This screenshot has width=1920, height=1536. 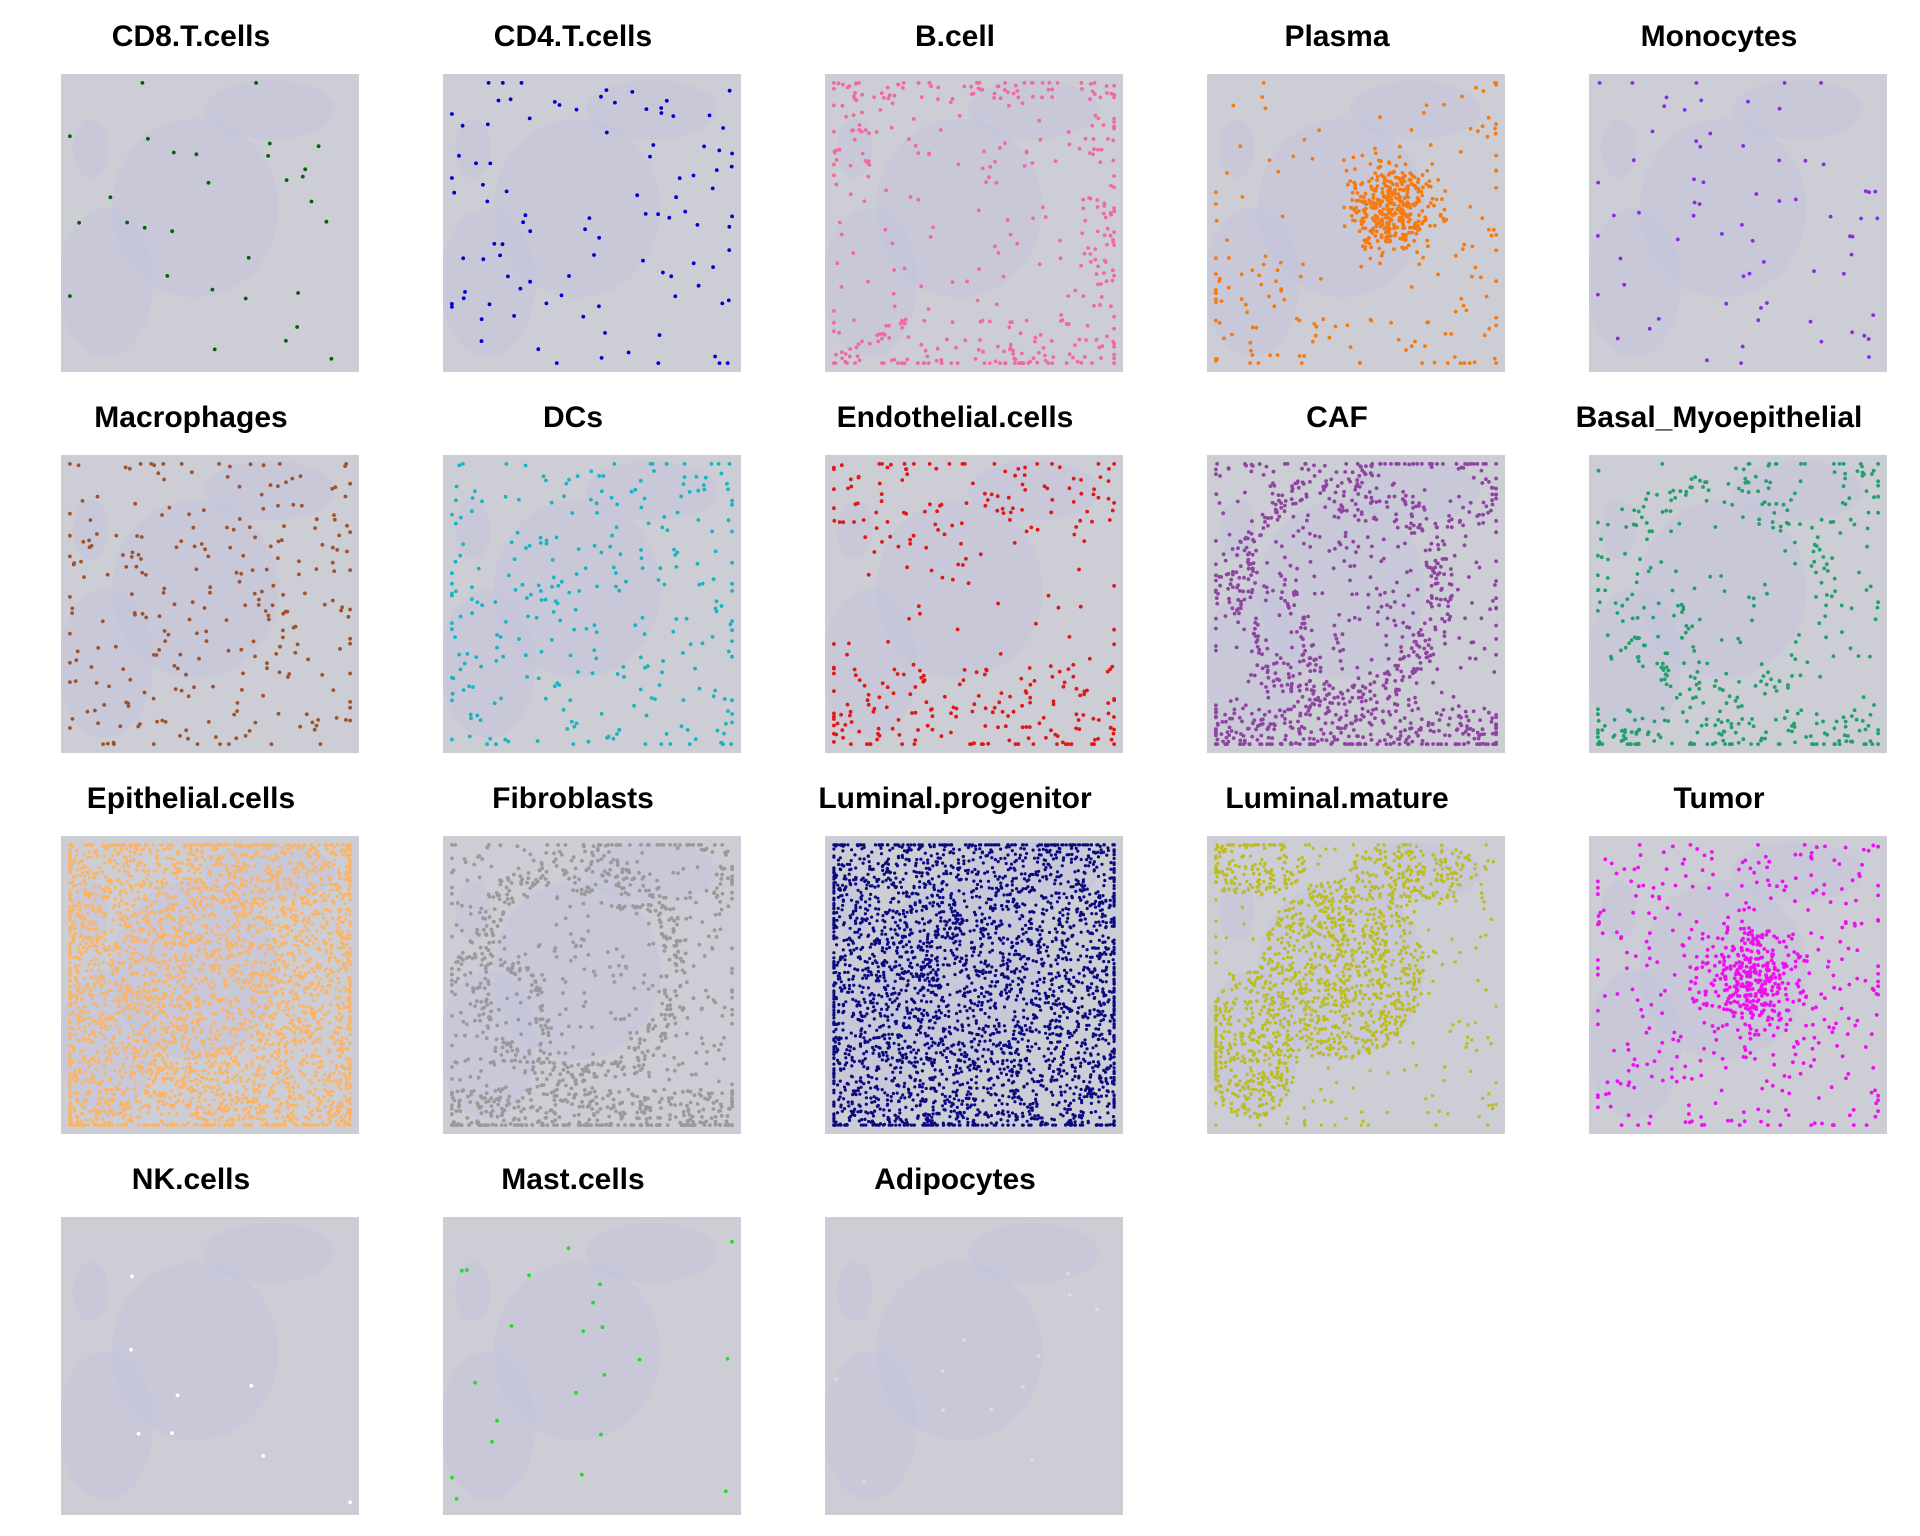 What do you see at coordinates (974, 223) in the screenshot?
I see `spatial-scatter-plot` at bounding box center [974, 223].